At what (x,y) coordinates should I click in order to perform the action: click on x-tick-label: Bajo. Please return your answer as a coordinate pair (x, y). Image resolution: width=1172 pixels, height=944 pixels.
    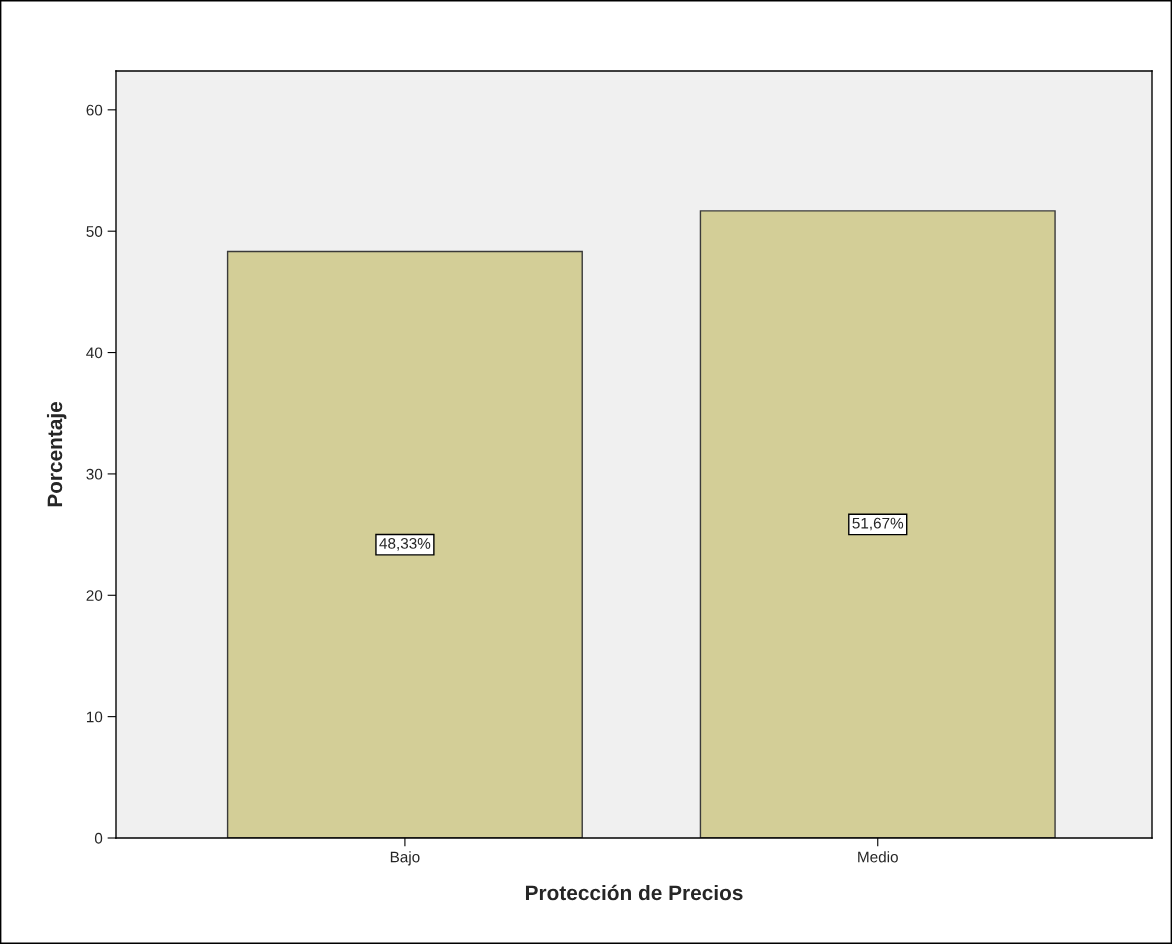
    Looking at the image, I should click on (405, 858).